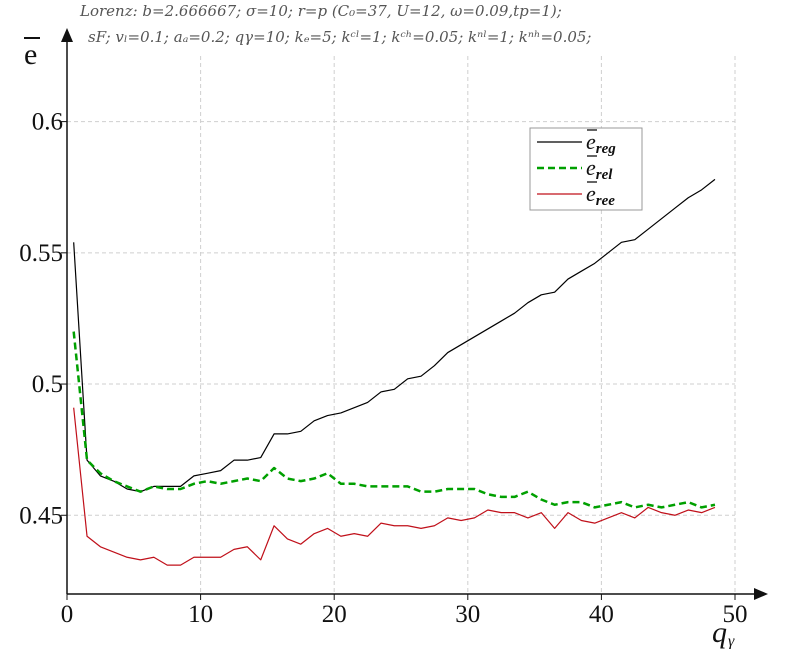 Image resolution: width=800 pixels, height=649 pixels. I want to click on legend-label-reg: ereg, so click(601, 143).